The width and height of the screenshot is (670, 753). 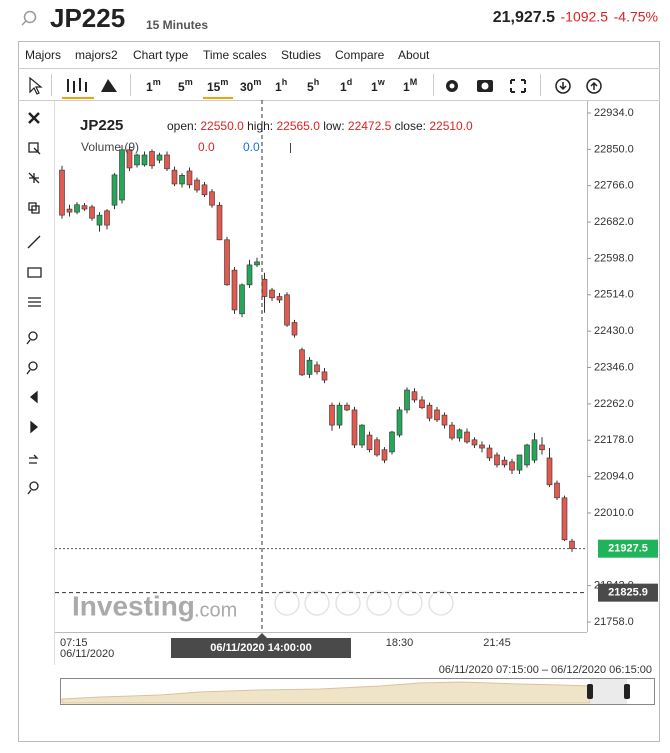 What do you see at coordinates (636, 17) in the screenshot?
I see `change-pct: -4.75%` at bounding box center [636, 17].